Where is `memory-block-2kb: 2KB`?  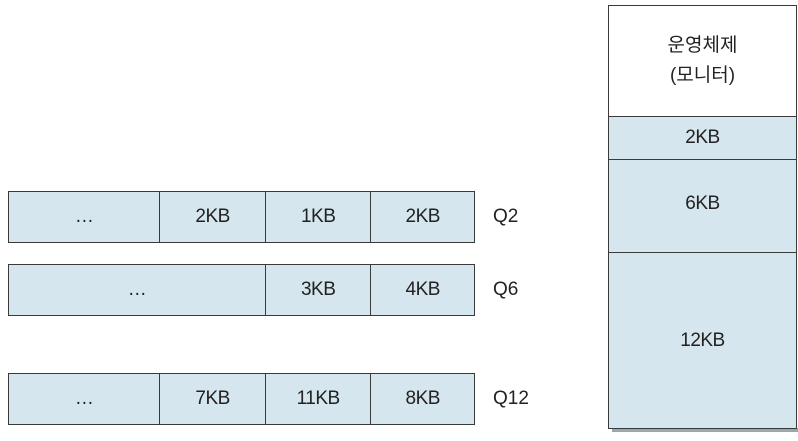 memory-block-2kb: 2KB is located at coordinates (702, 138).